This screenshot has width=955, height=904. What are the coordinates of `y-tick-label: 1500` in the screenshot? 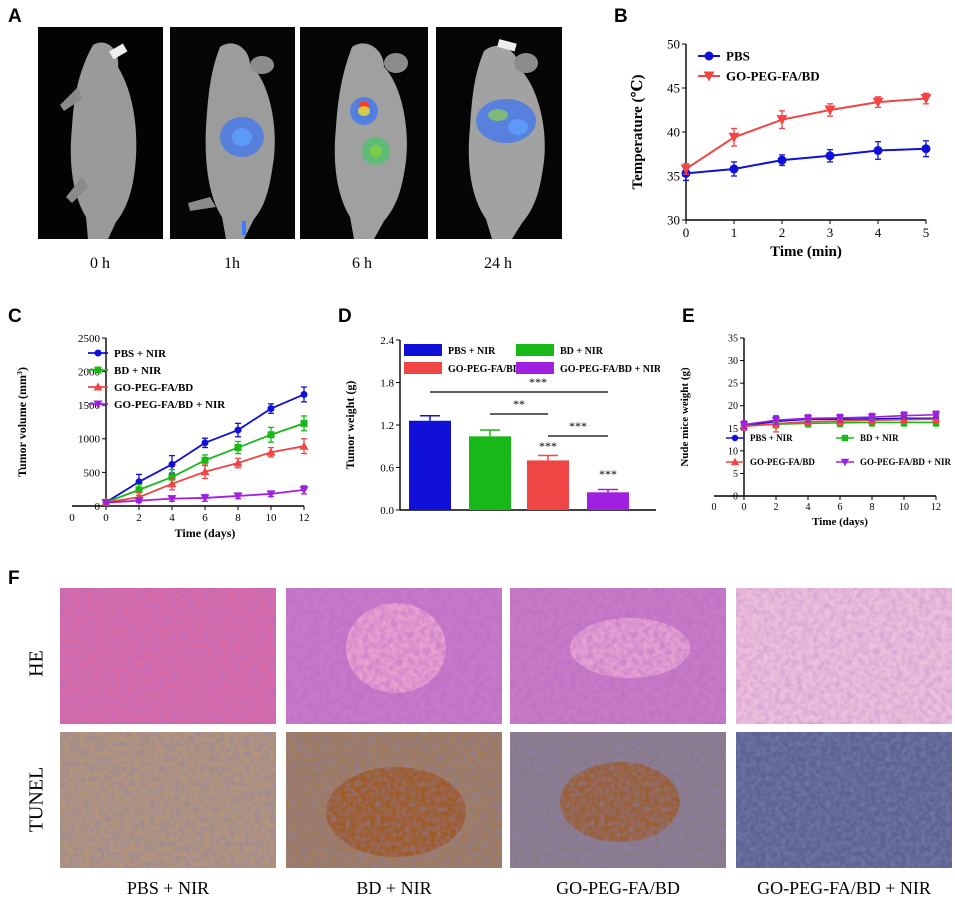 It's located at (89, 406).